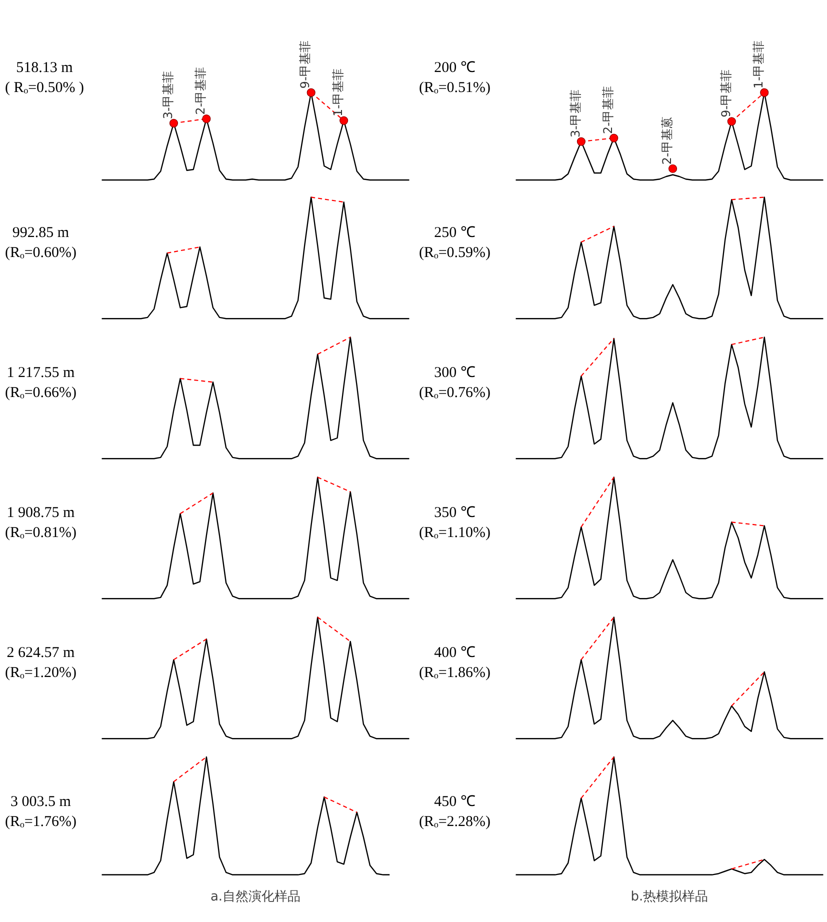  What do you see at coordinates (455, 68) in the screenshot?
I see `chart-title: 200 ℃` at bounding box center [455, 68].